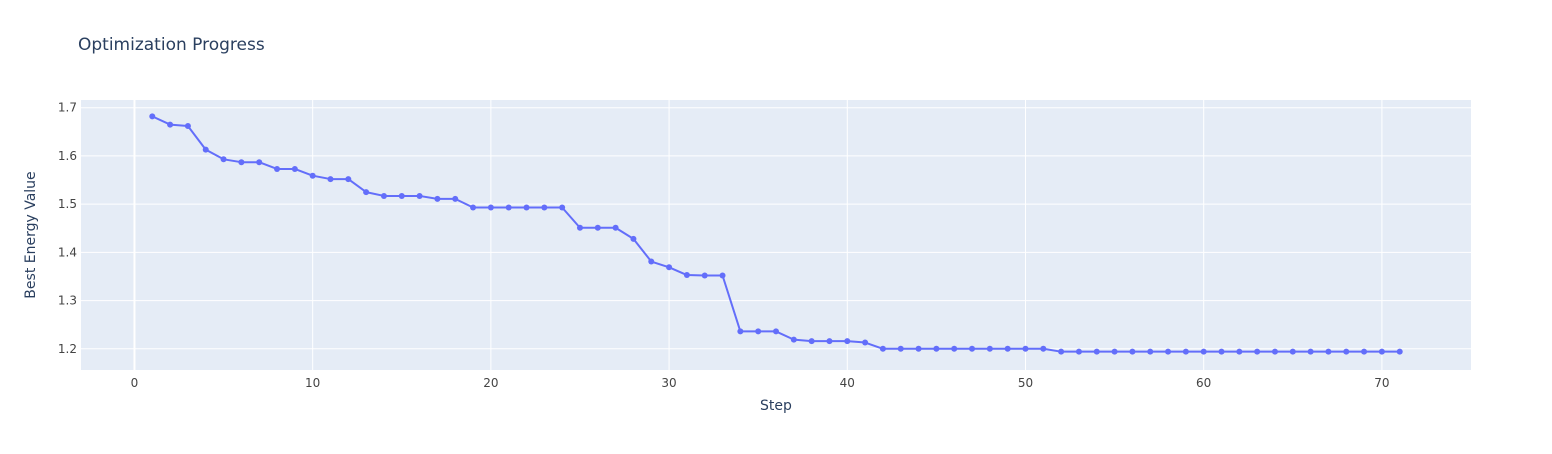  I want to click on y-axis-label: Best Energy Value, so click(31, 234).